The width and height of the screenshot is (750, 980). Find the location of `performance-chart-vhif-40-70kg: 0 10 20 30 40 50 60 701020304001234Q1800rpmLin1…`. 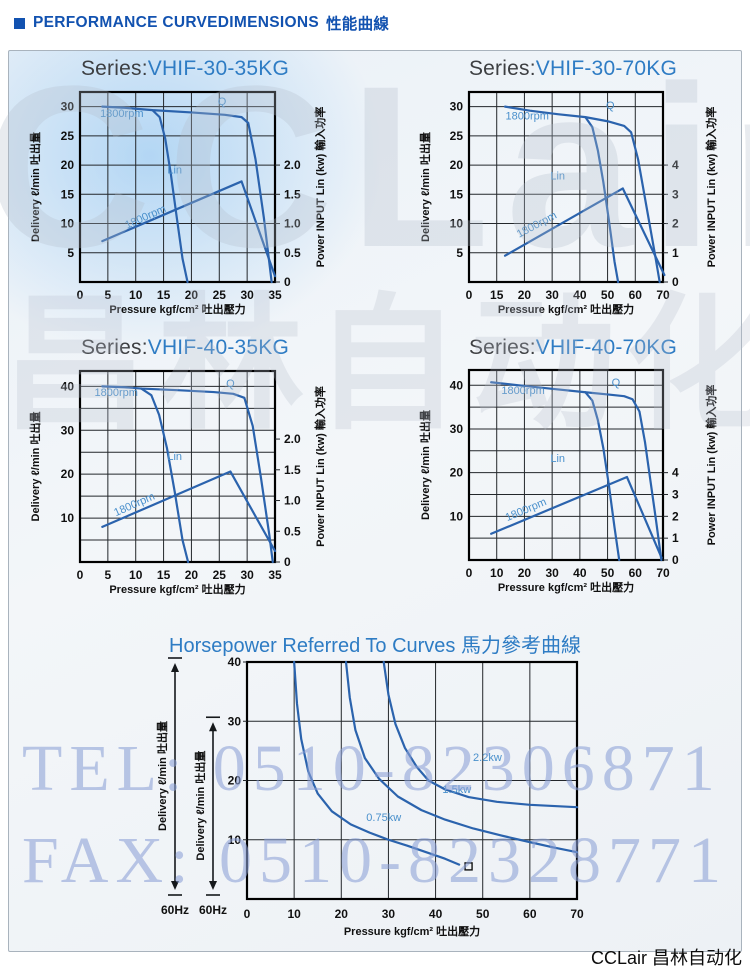

performance-chart-vhif-40-70kg: 0 10 20 30 40 50 60 701020304001234Q1800rpmLin1… is located at coordinates (568, 481).